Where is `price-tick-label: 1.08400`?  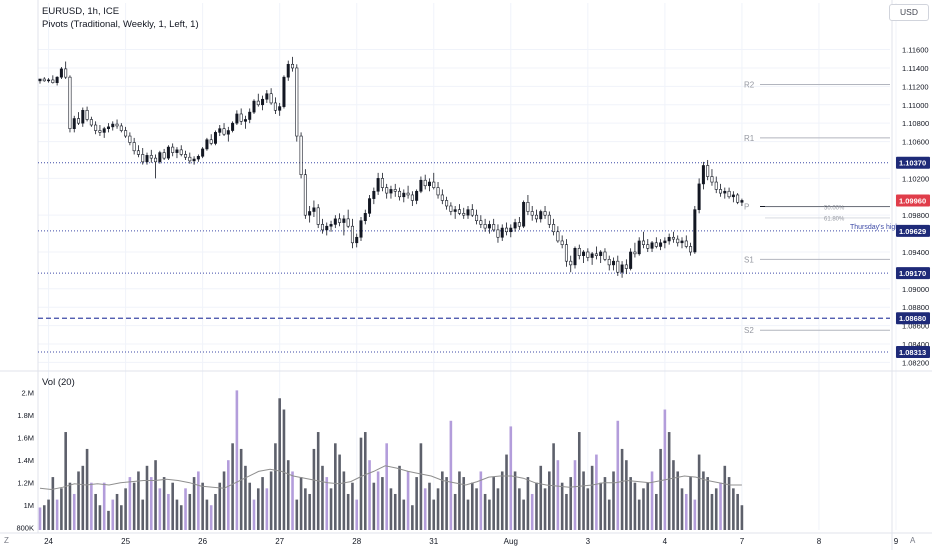
price-tick-label: 1.08400 is located at coordinates (915, 344).